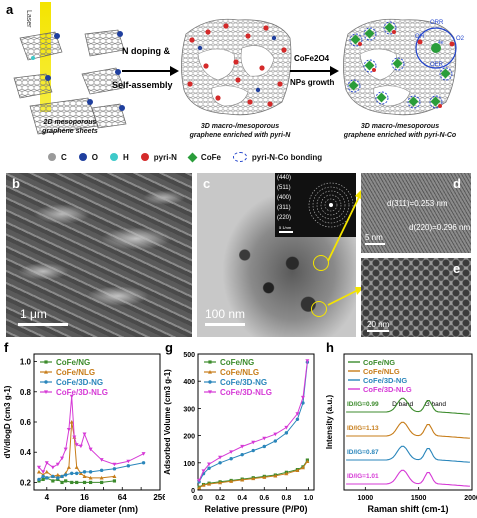  I want to click on scale-bar-label: 5 nm, so click(374, 237).